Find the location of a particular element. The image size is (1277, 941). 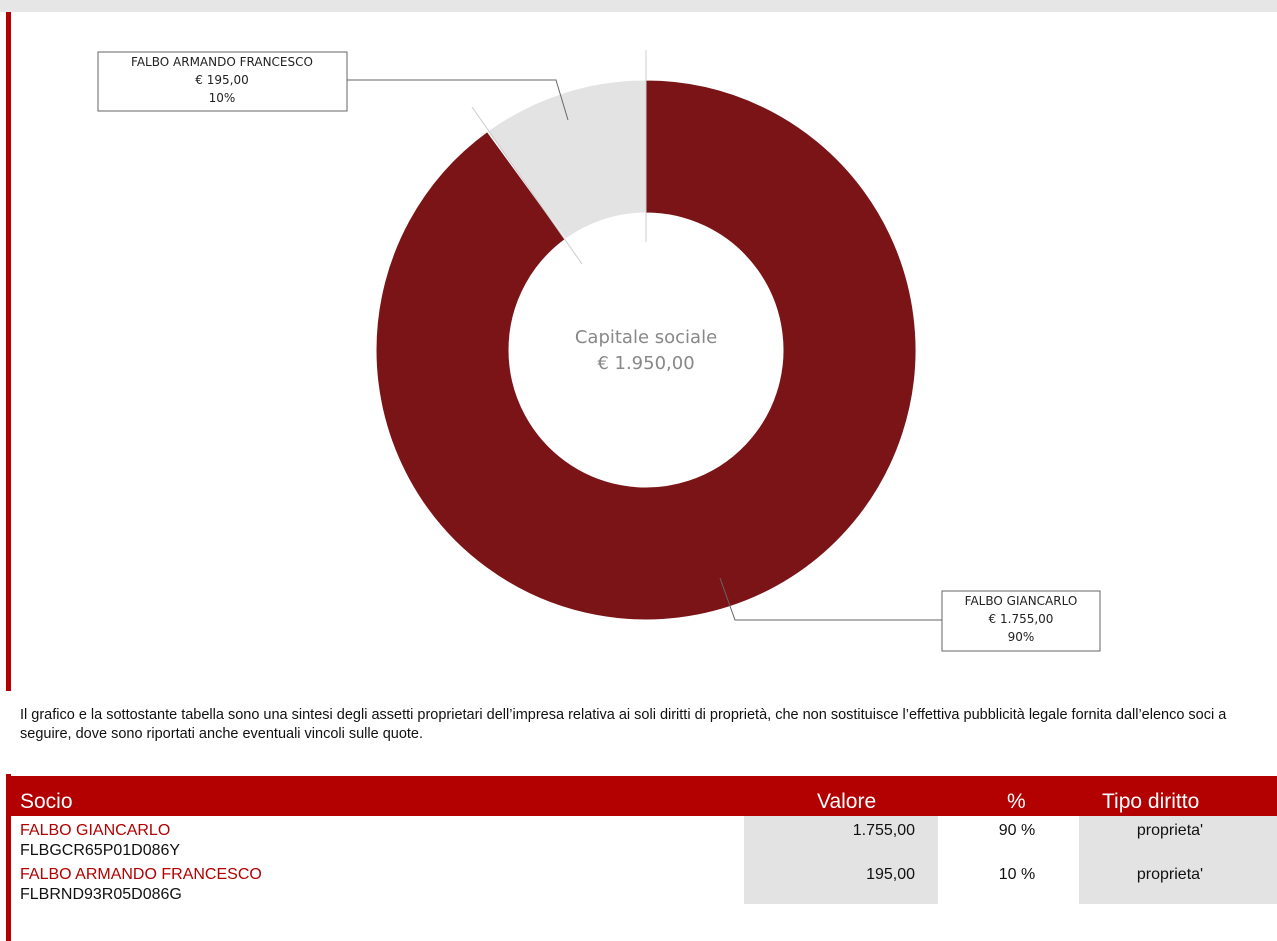

callout-leader-giancarlo is located at coordinates (830, 599).